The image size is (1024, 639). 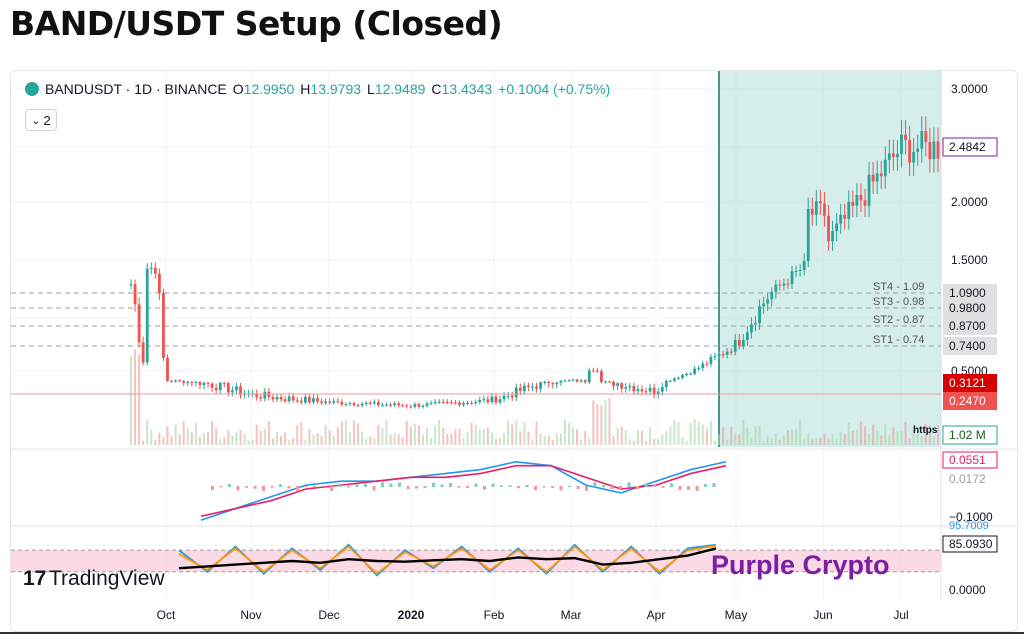 I want to click on indicators-toggle: ⌄ 2, so click(x=41, y=120).